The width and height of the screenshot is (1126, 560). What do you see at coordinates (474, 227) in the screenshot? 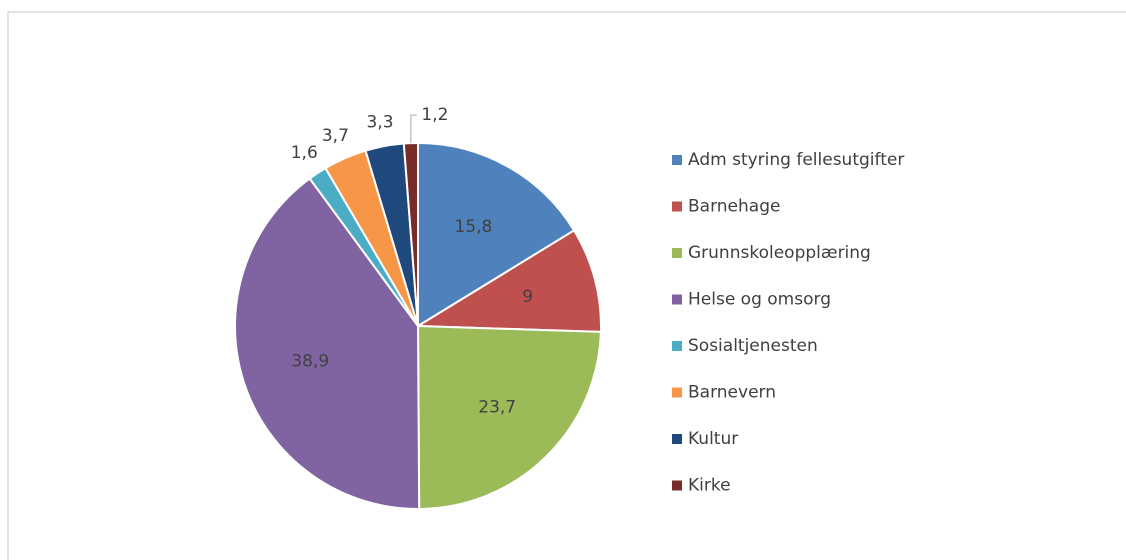
I see `data-label: 15,8` at bounding box center [474, 227].